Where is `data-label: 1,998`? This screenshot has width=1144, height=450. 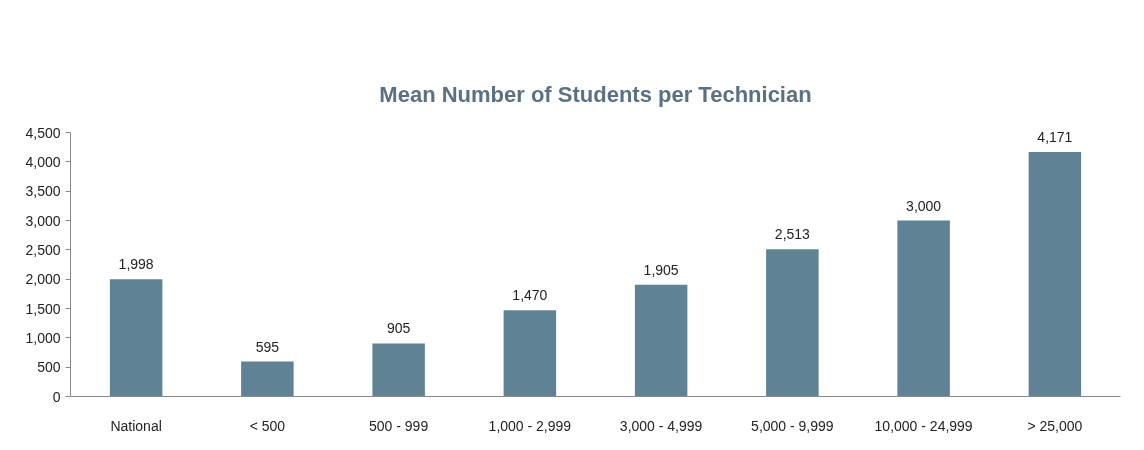 data-label: 1,998 is located at coordinates (136, 264).